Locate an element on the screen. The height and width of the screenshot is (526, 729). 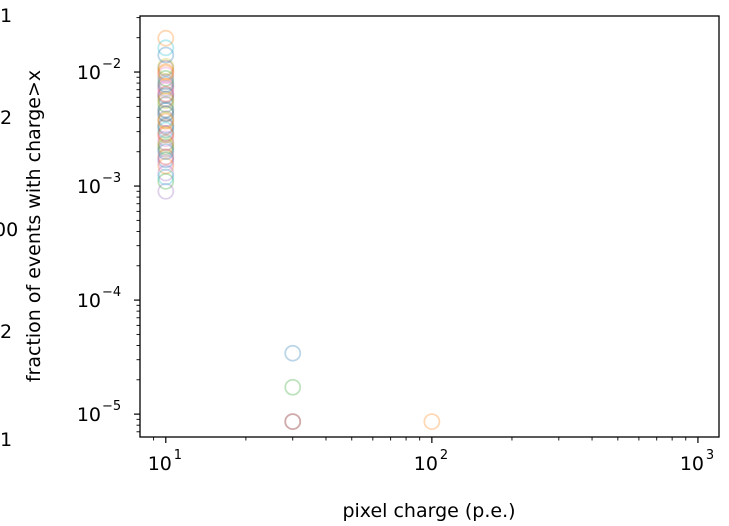
y-tick-label-2: 10 is located at coordinates (89, 187).